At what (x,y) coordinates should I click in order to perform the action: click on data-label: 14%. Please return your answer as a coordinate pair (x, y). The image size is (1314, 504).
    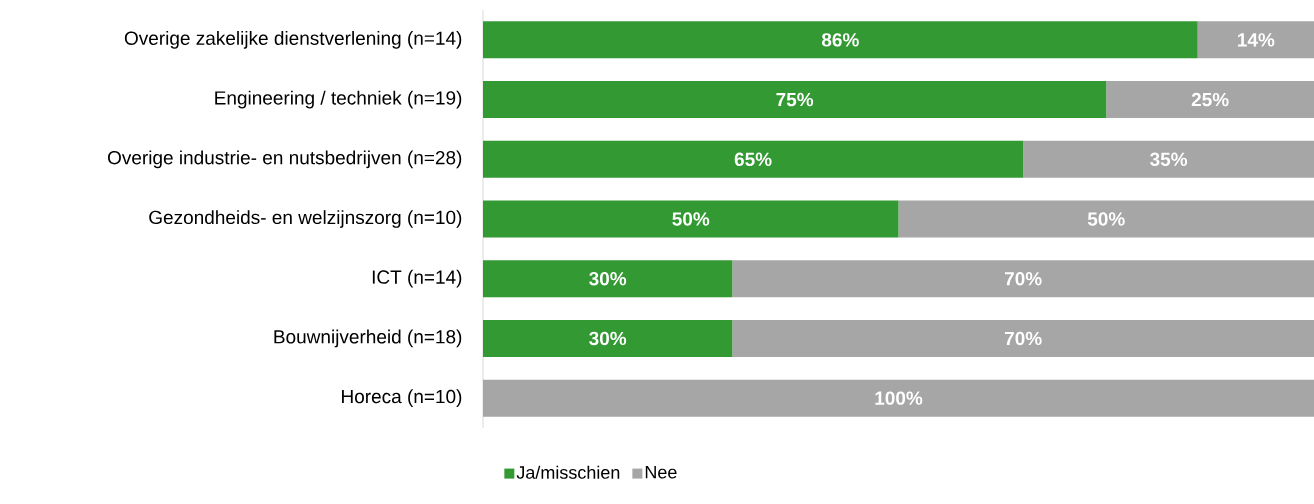
    Looking at the image, I should click on (1256, 40).